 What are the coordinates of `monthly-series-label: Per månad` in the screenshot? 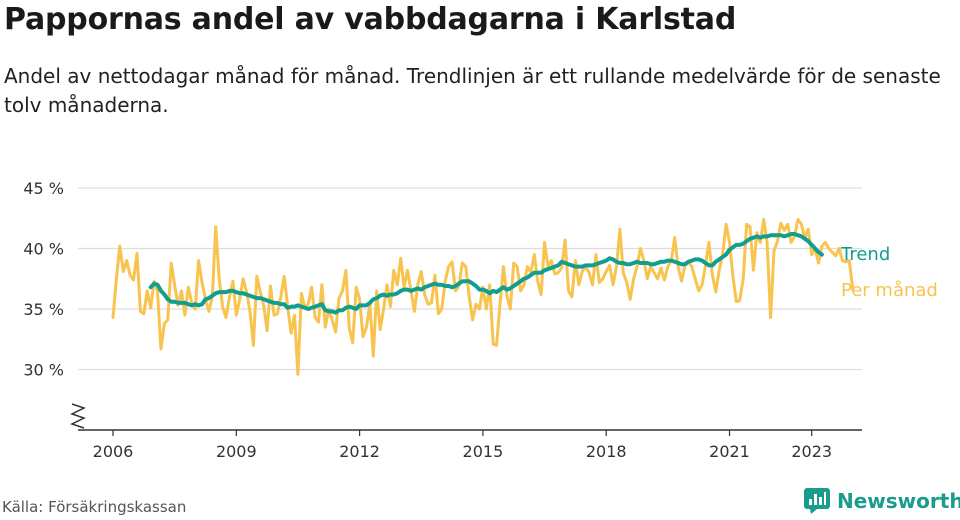 It's located at (889, 290).